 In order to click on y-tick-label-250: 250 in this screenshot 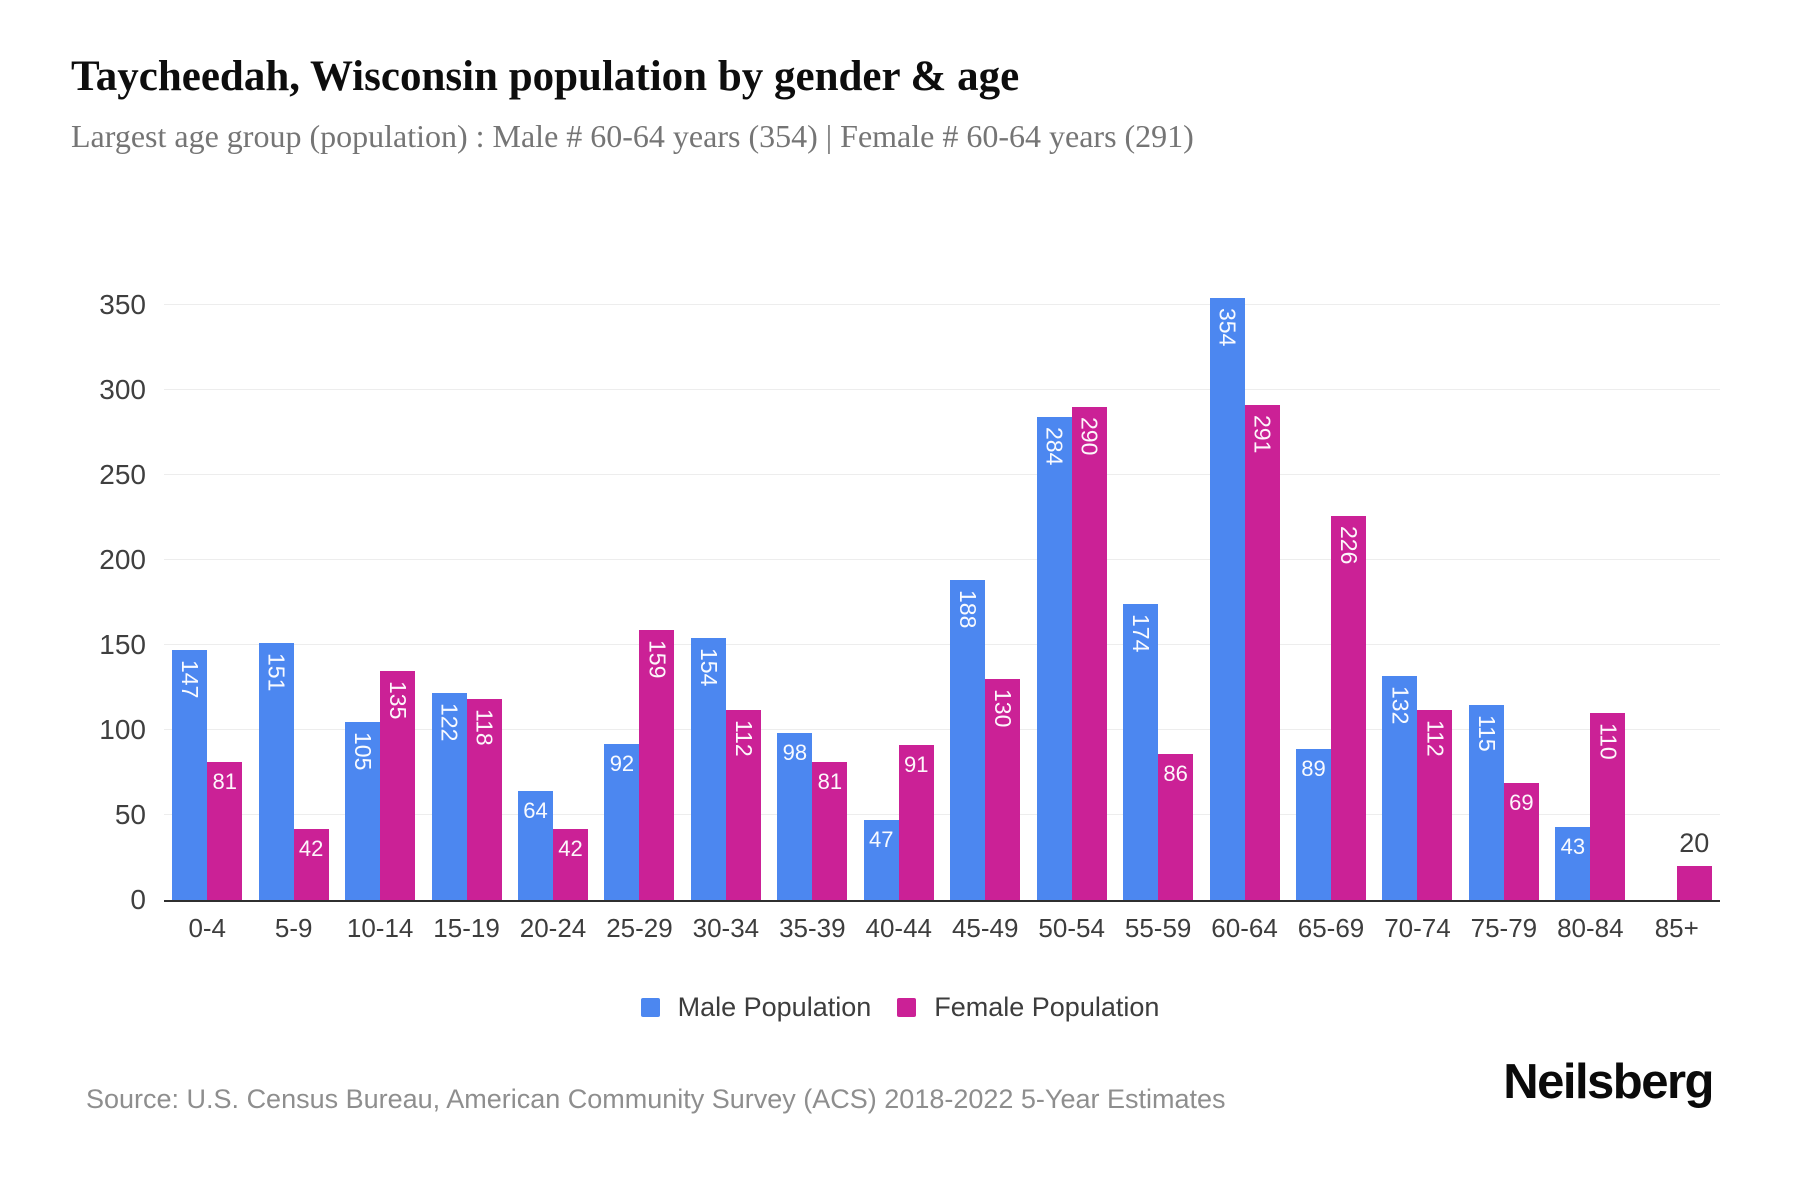, I will do `click(122, 474)`.